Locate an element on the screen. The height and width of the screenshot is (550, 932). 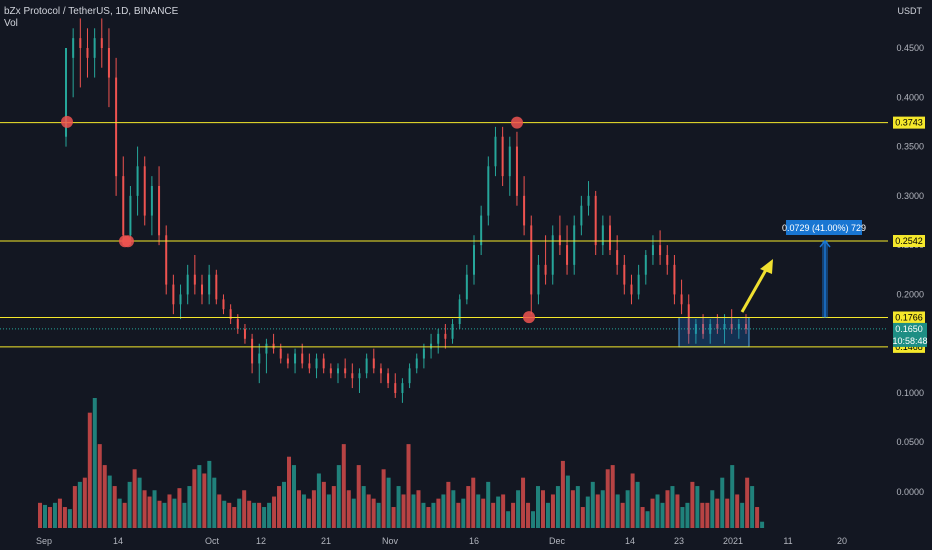
y-tick-label: 0.0500 is located at coordinates (910, 442).